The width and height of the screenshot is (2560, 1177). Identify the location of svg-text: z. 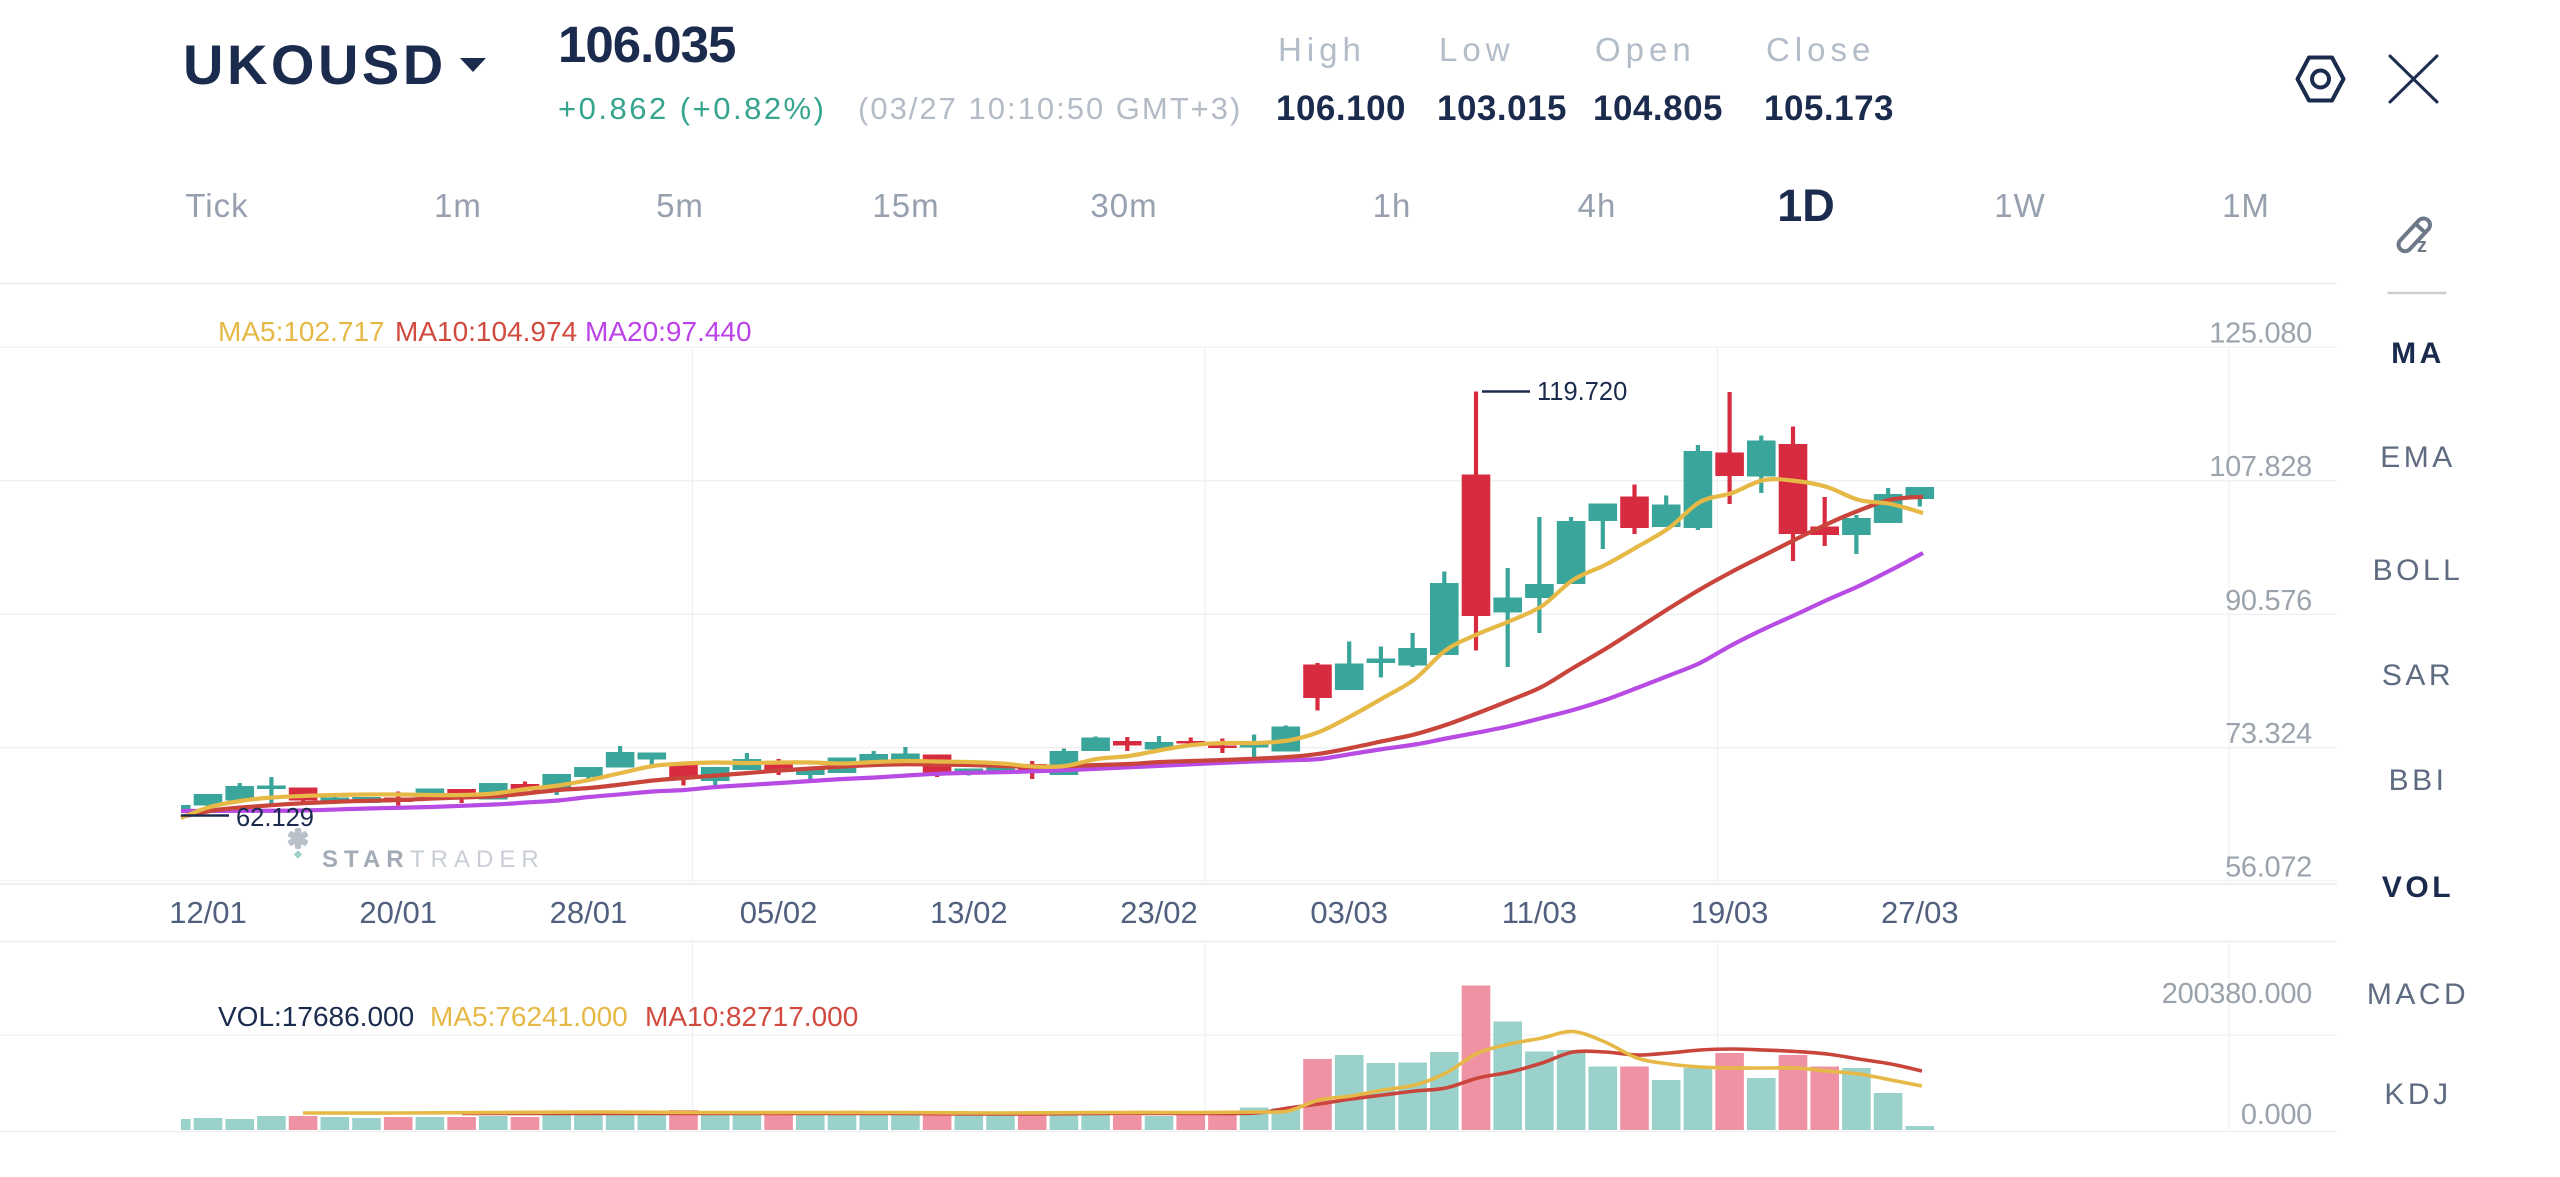
(2422, 246).